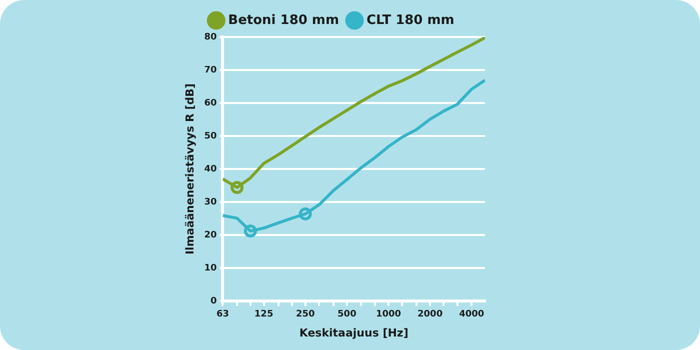 The height and width of the screenshot is (350, 700). Describe the element at coordinates (347, 315) in the screenshot. I see `x-tick-label: 500` at that location.